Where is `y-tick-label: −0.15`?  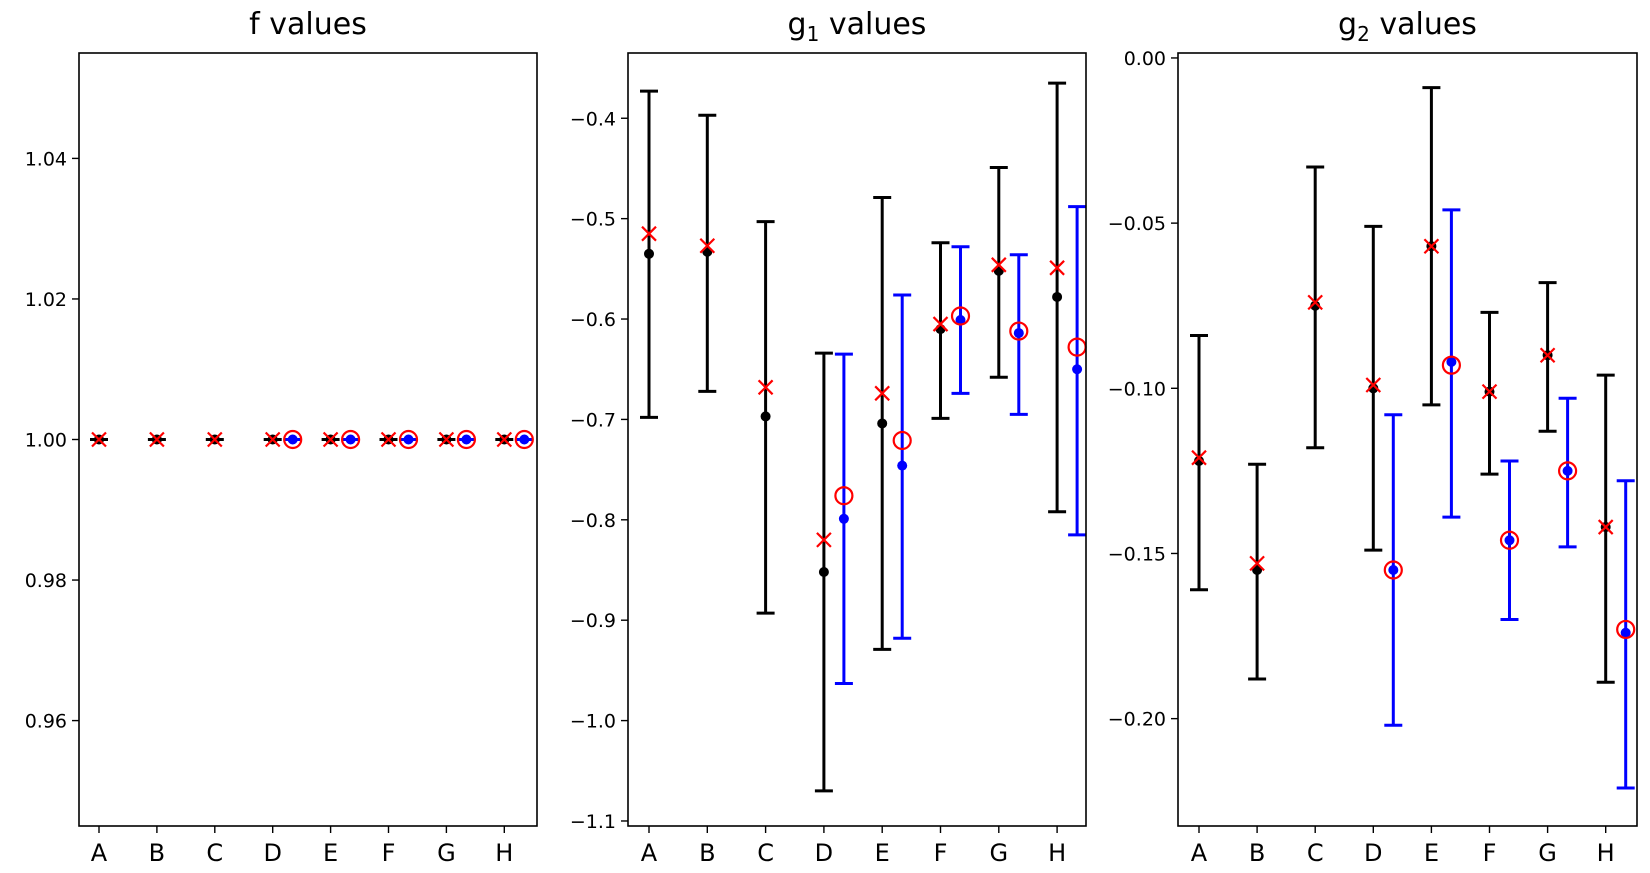
y-tick-label: −0.15 is located at coordinates (1137, 554).